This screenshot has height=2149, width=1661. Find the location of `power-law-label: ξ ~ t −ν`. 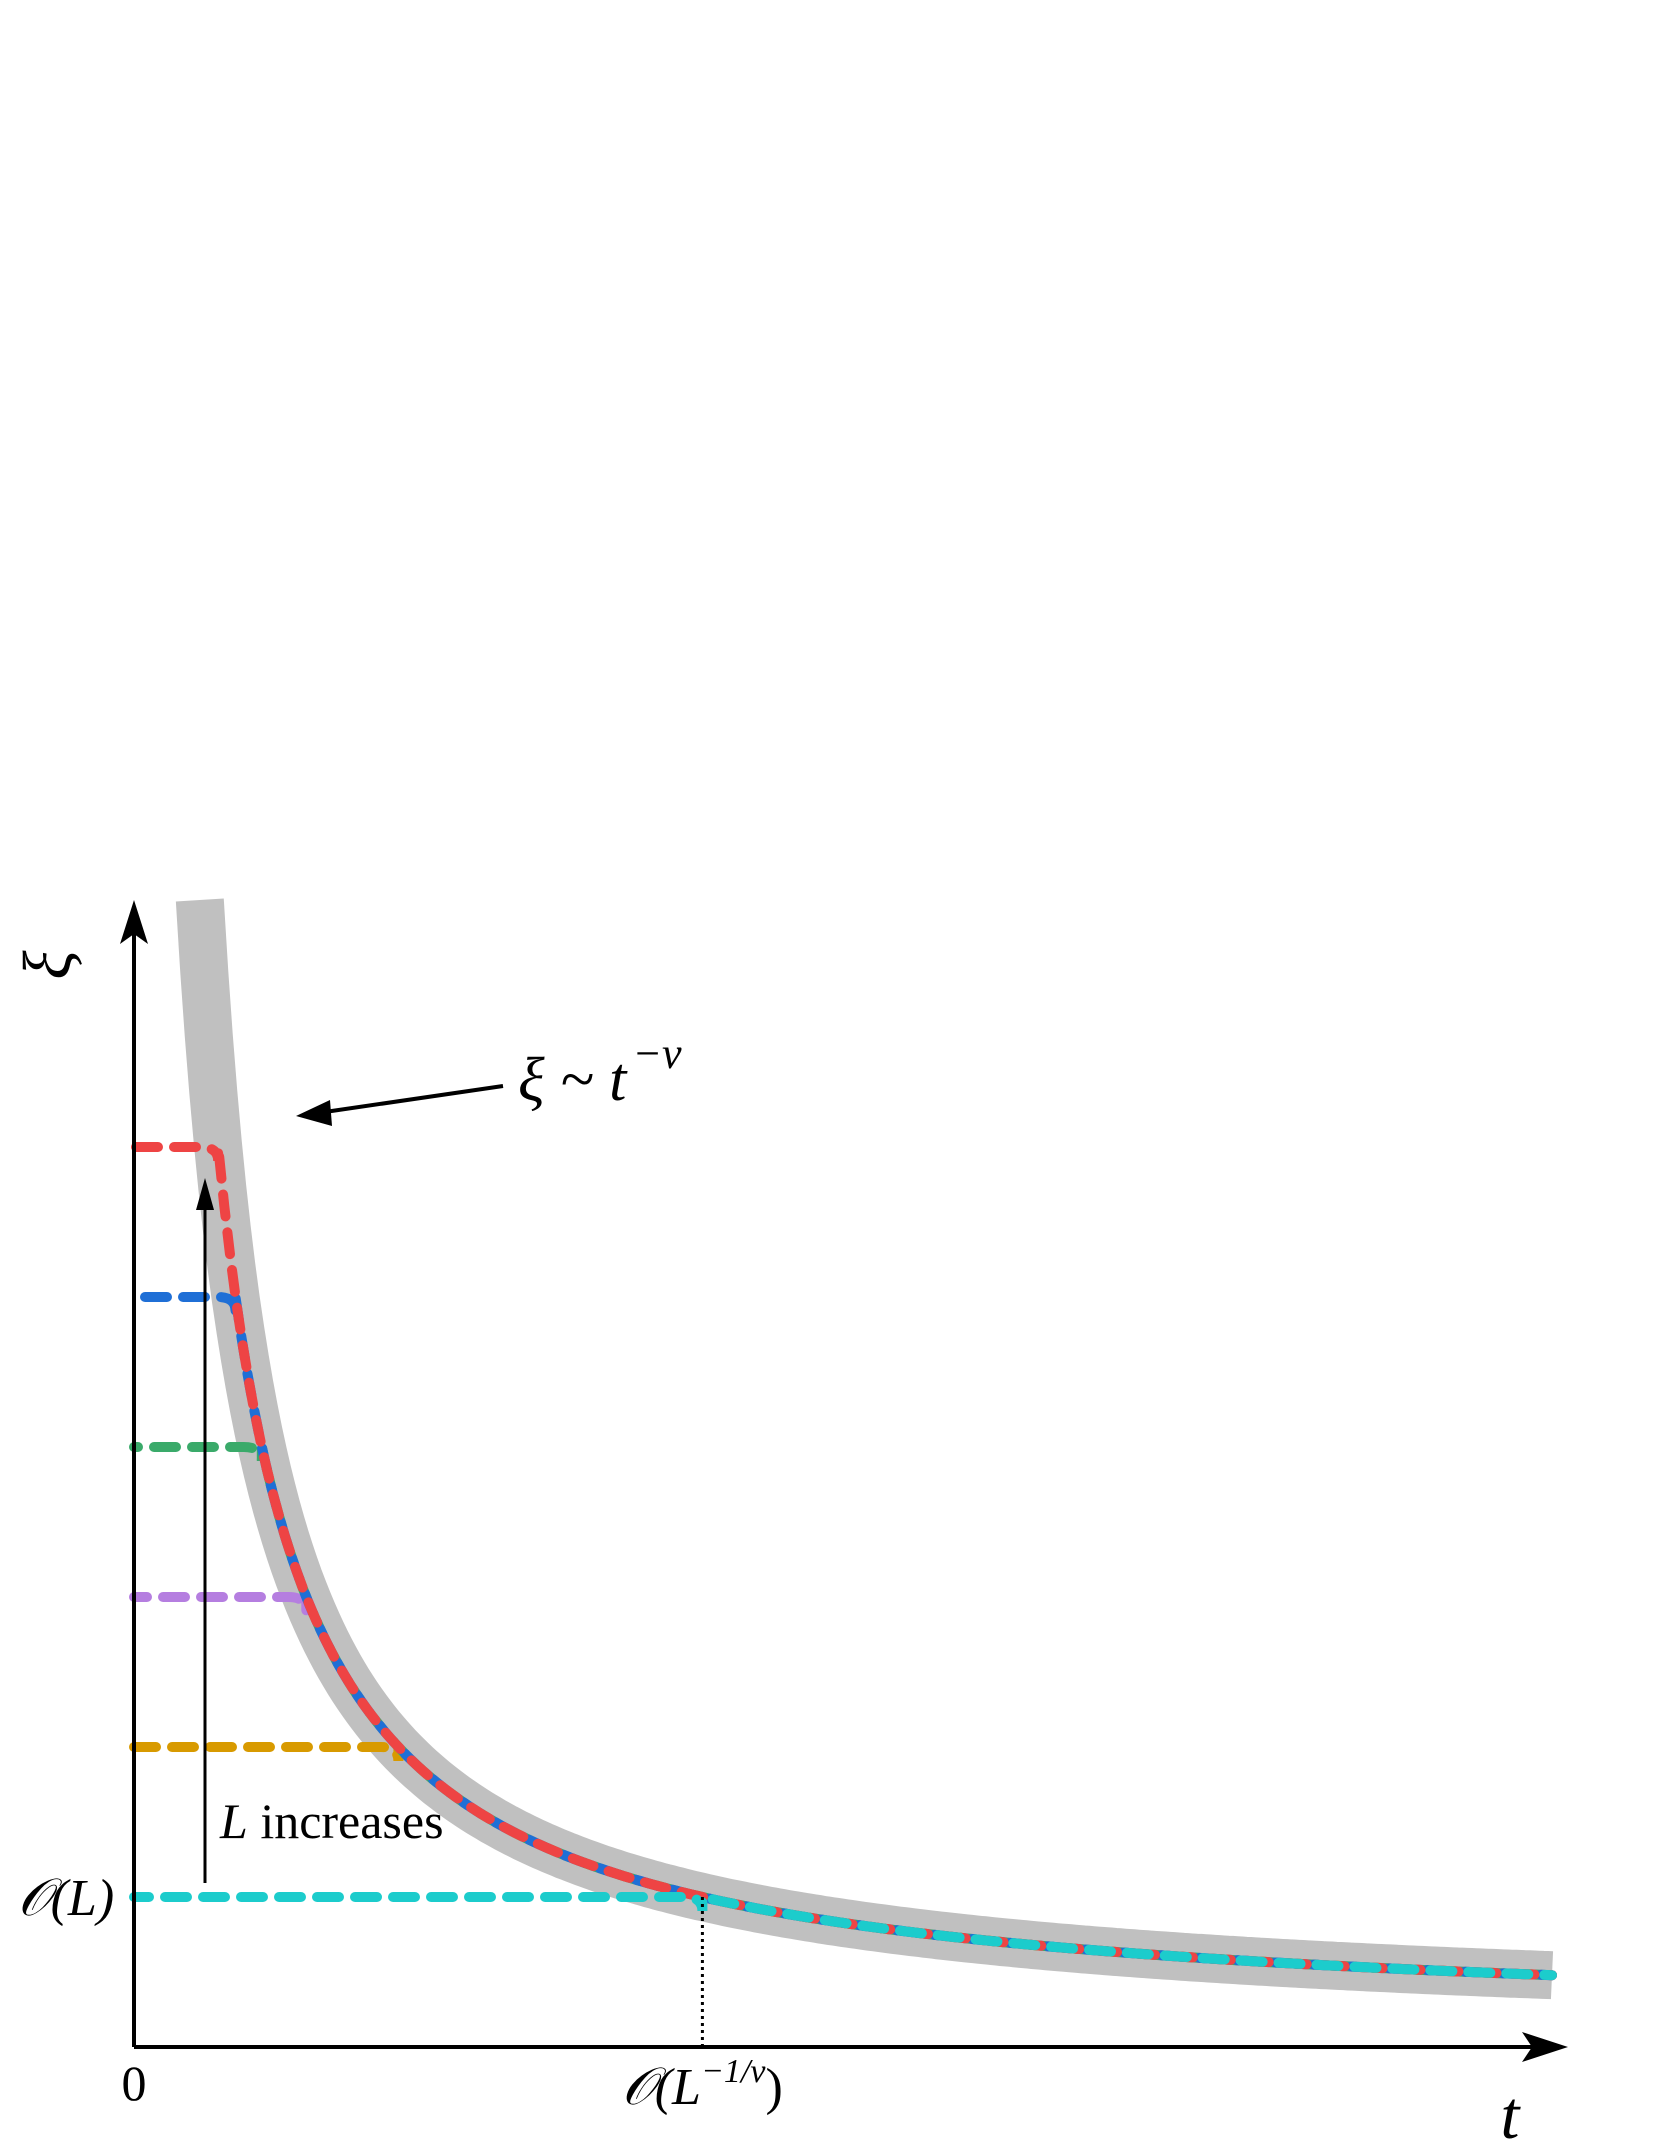

power-law-label: ξ ~ t −ν is located at coordinates (600, 1071).